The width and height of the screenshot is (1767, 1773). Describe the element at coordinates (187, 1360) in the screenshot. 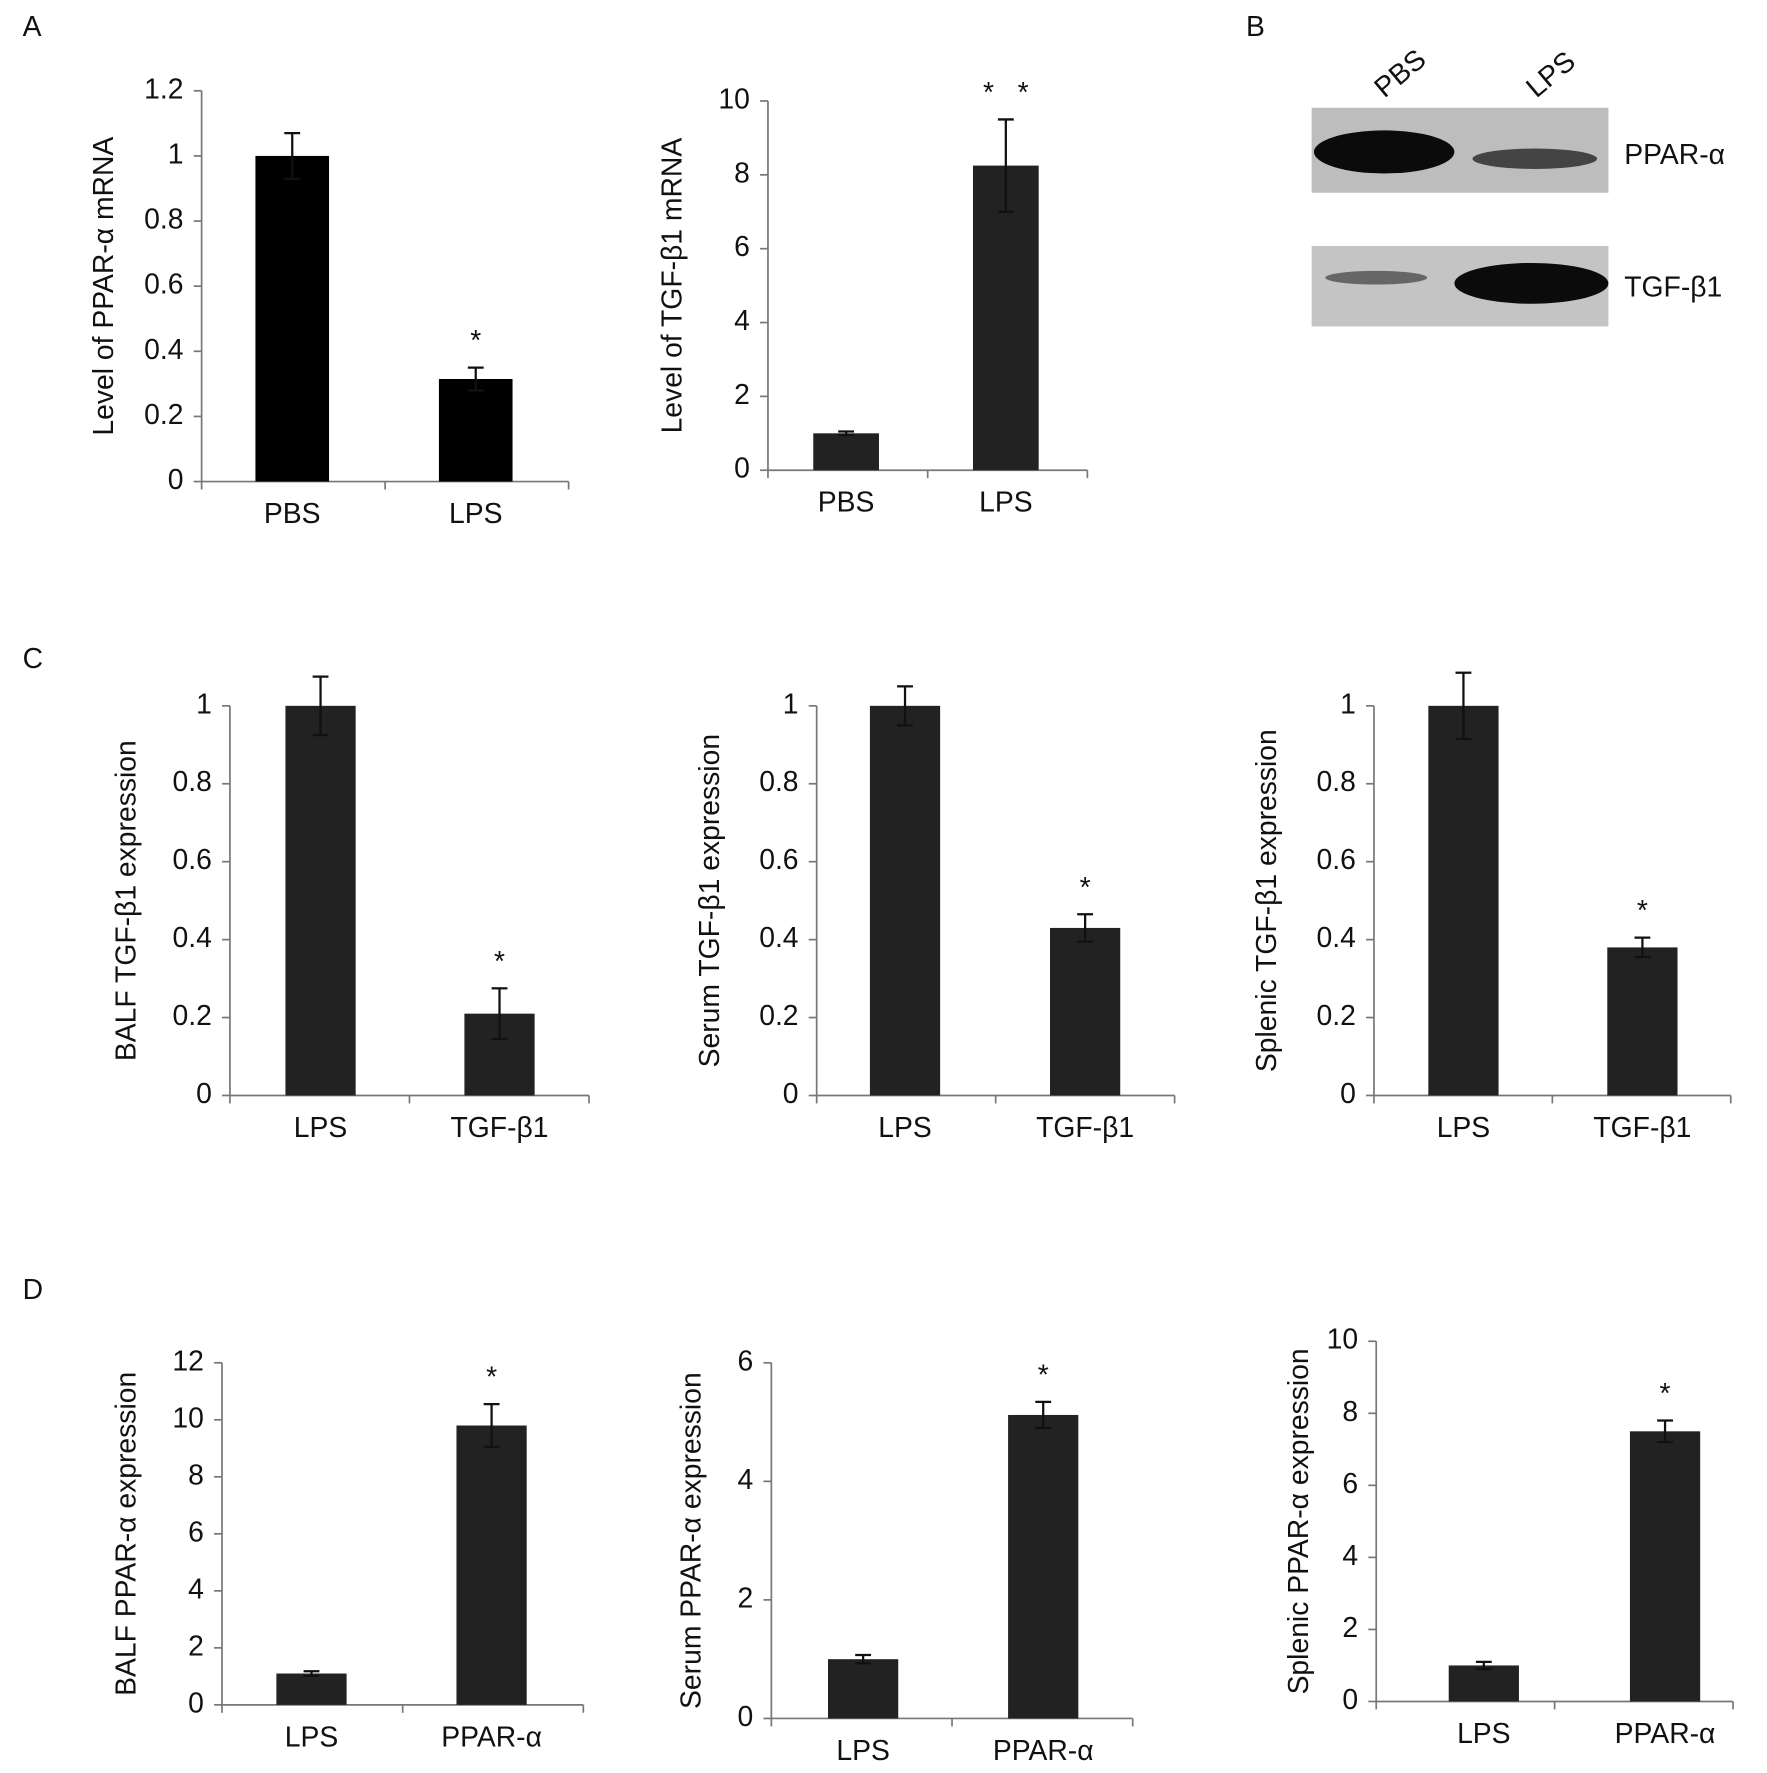

I see `y-tick-label: 12` at that location.